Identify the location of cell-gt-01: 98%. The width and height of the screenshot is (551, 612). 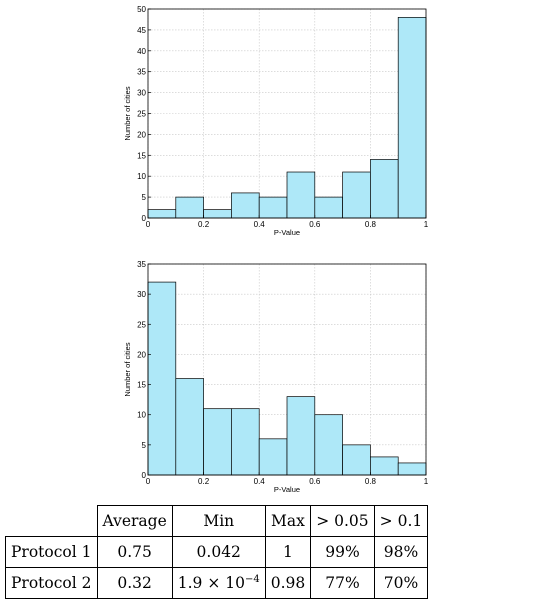
(401, 552).